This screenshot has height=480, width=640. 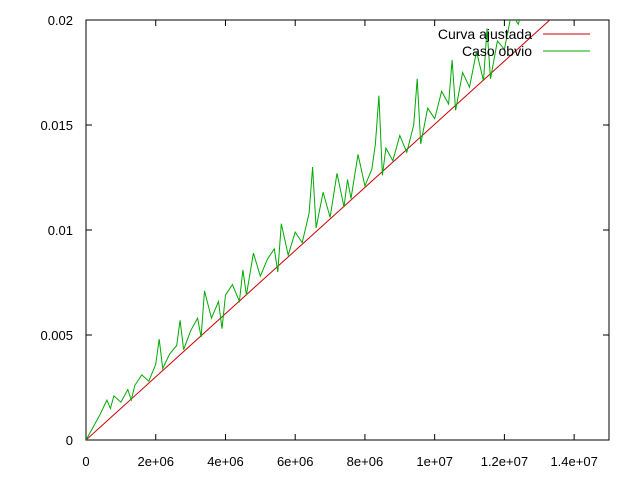 I want to click on x-tick-label: 8e+06, so click(x=365, y=461).